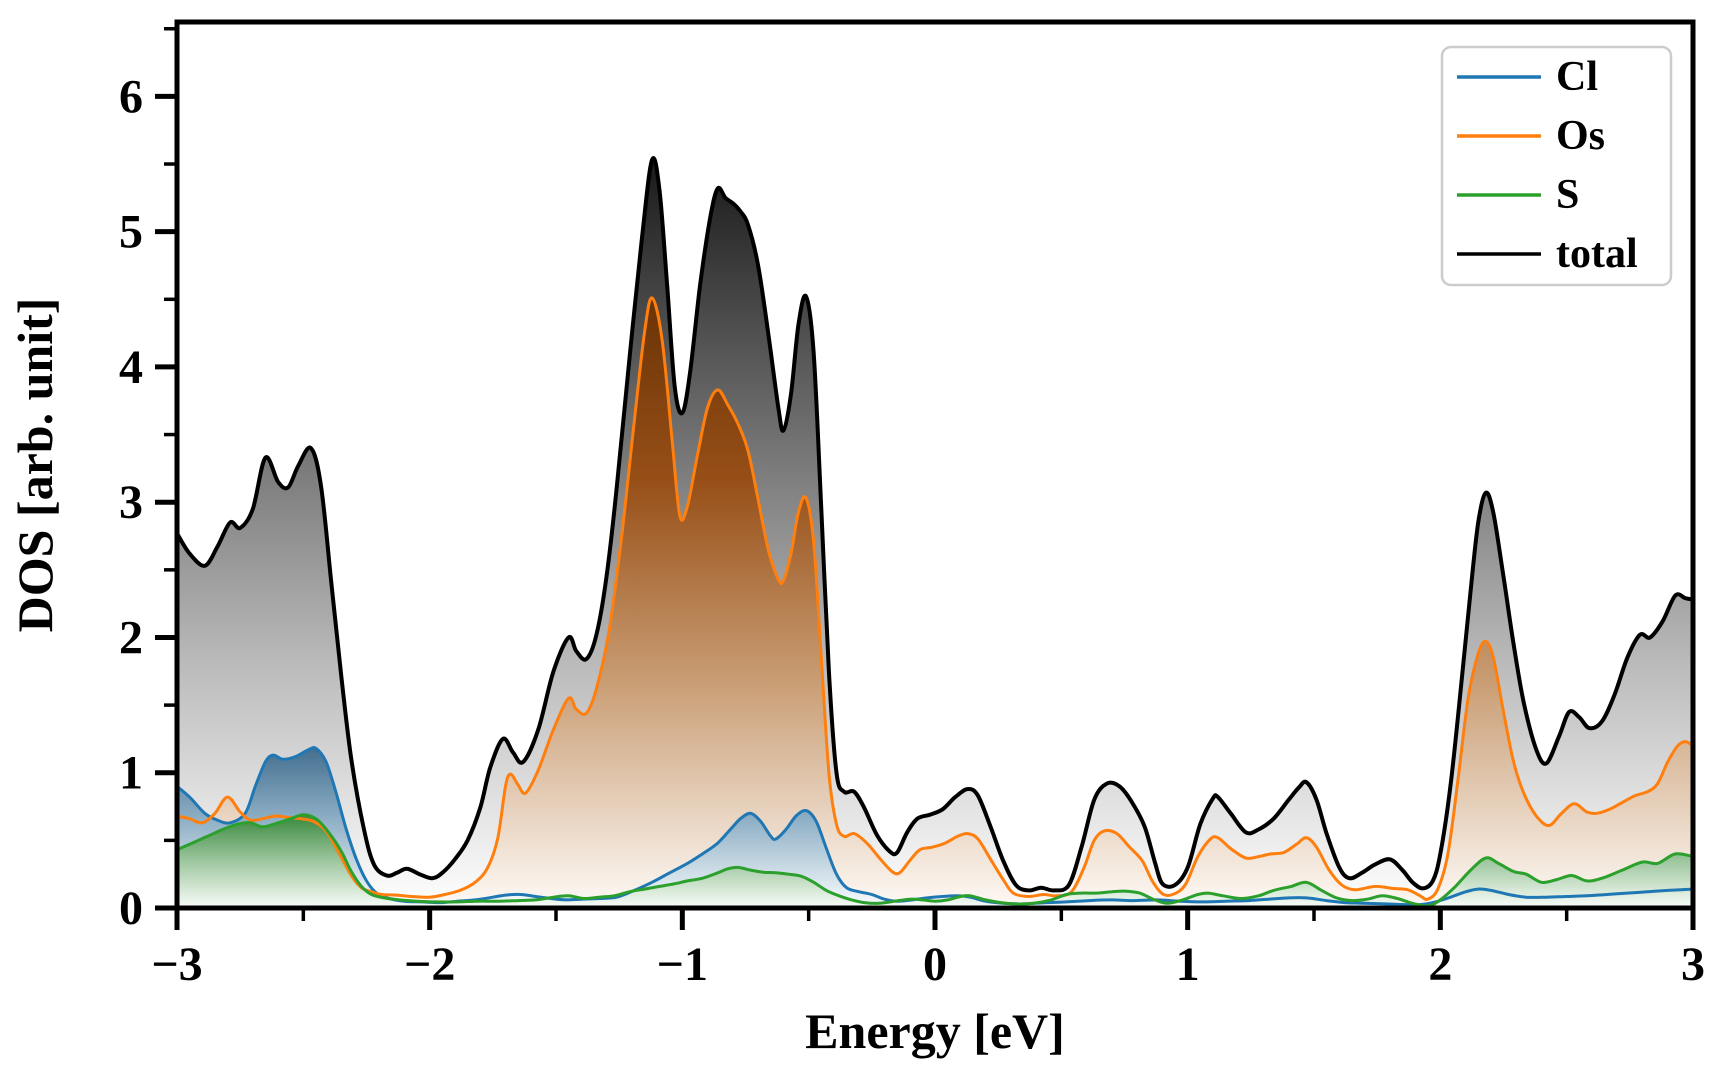  What do you see at coordinates (131, 773) in the screenshot?
I see `y-tick-label: 1` at bounding box center [131, 773].